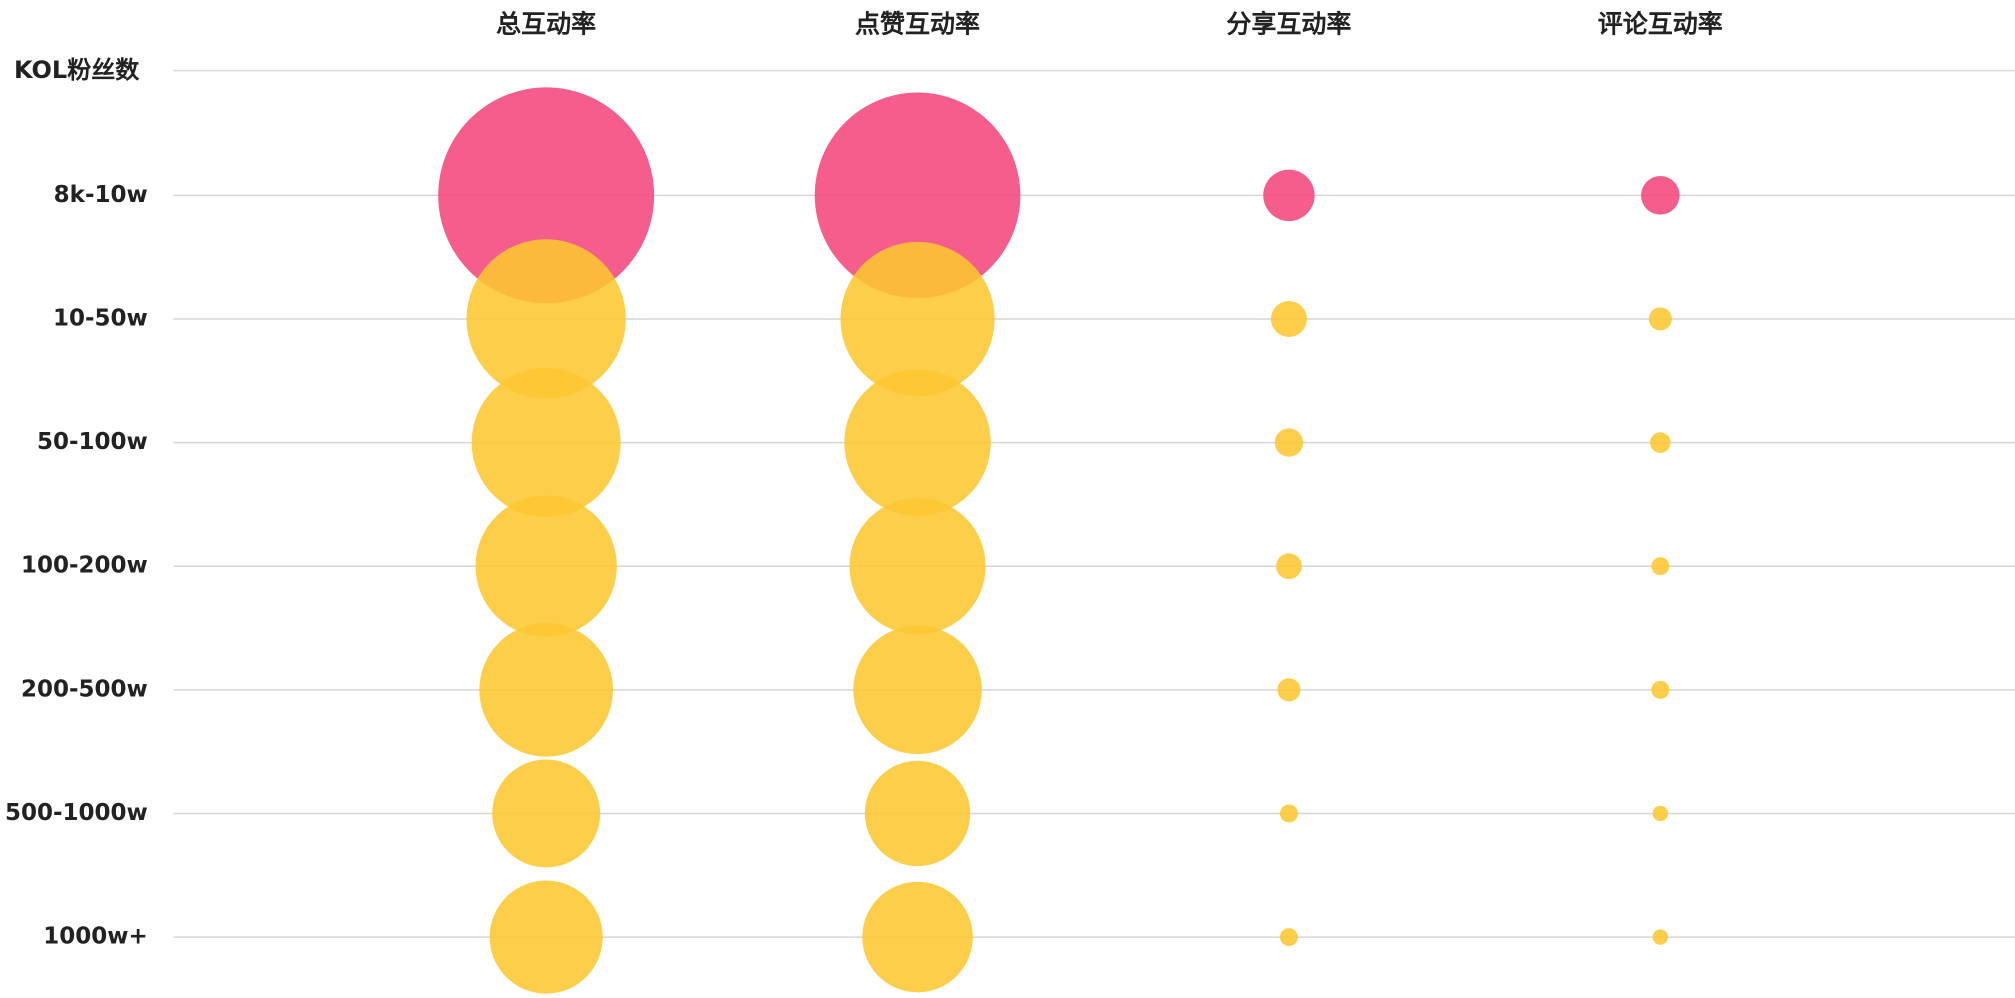 The width and height of the screenshot is (2015, 998). Describe the element at coordinates (1288, 24) in the screenshot. I see `column-header: 分享互动率` at that location.